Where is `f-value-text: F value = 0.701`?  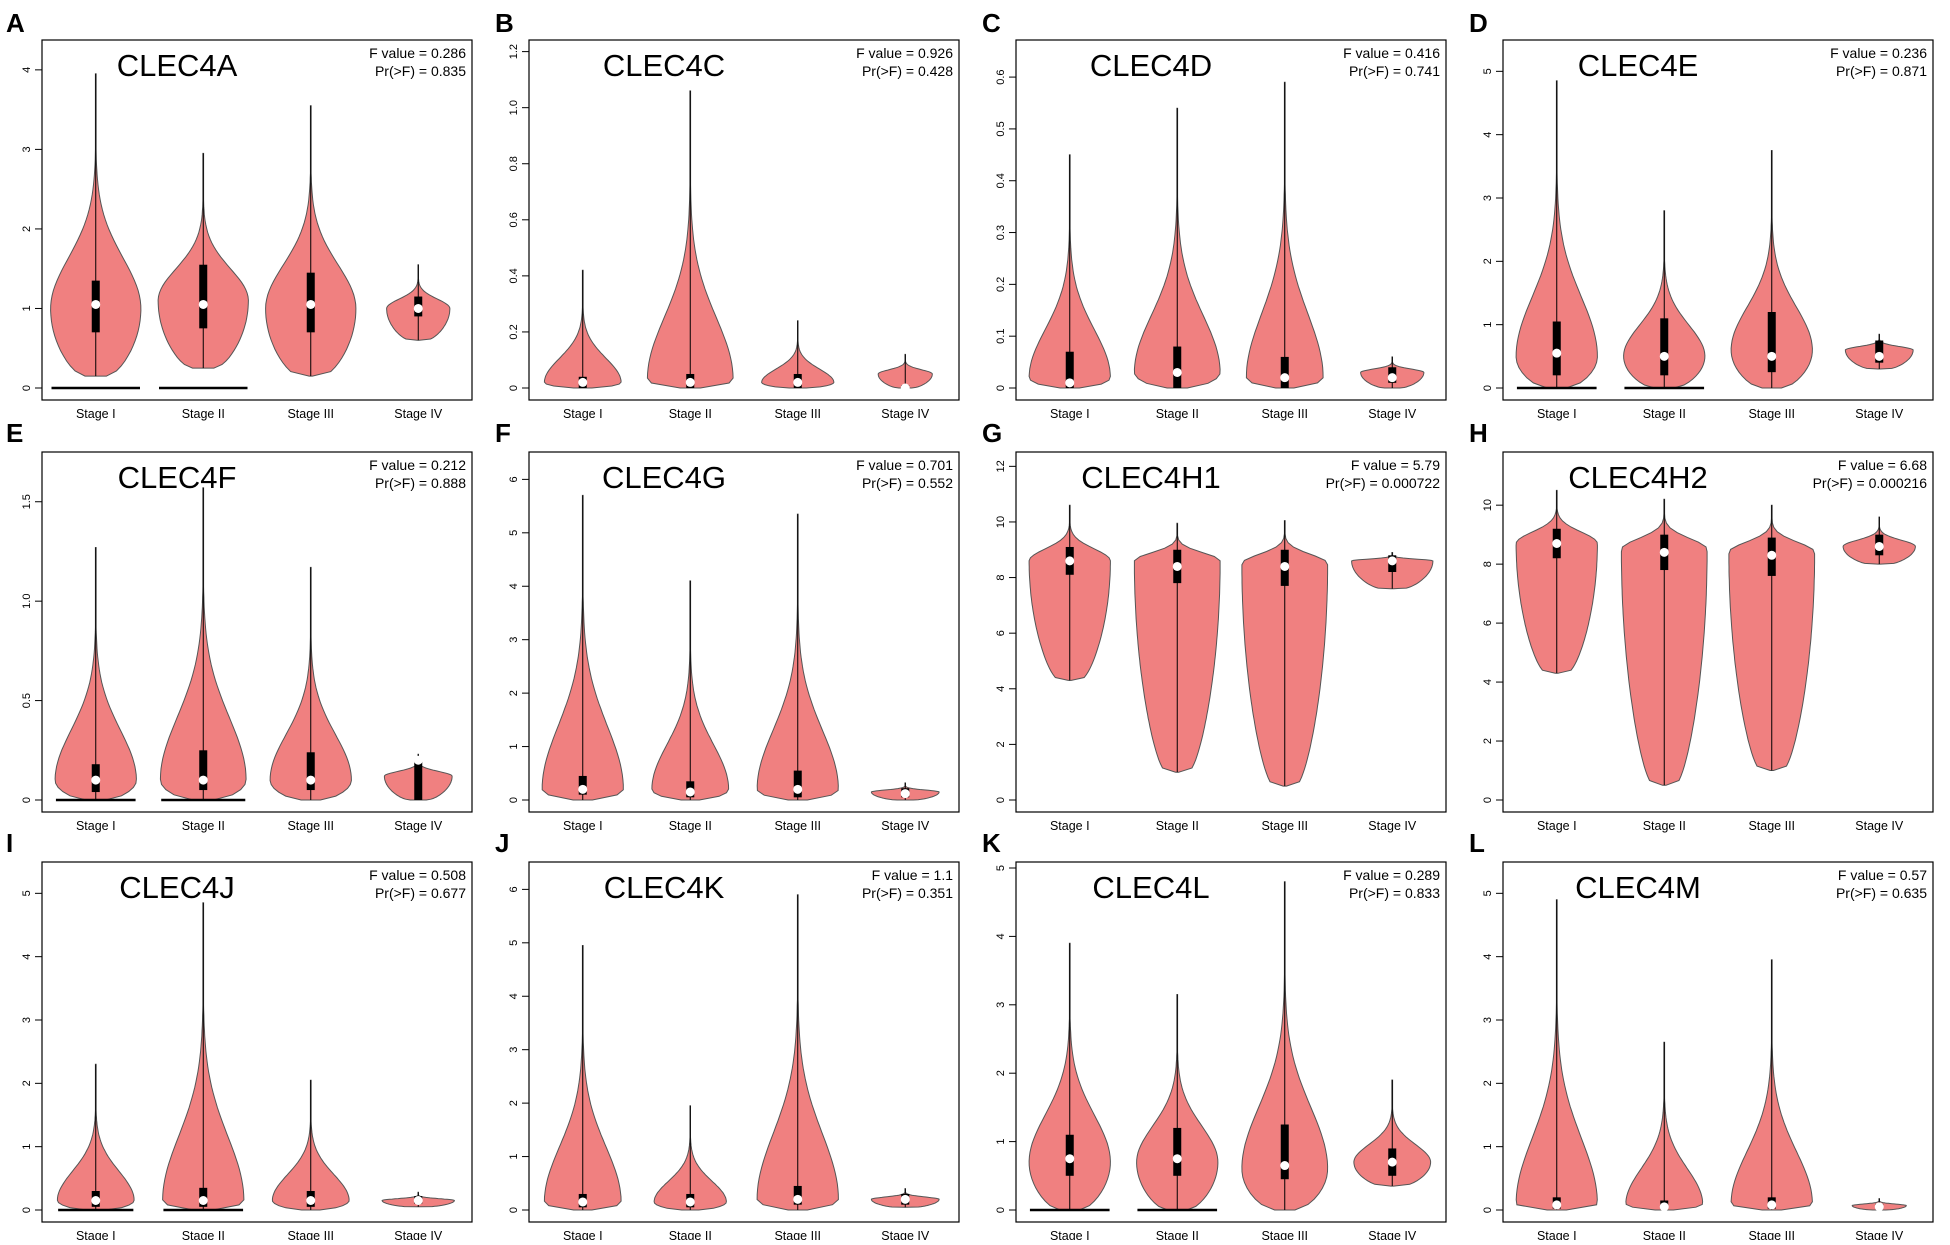
f-value-text: F value = 0.701 is located at coordinates (904, 465).